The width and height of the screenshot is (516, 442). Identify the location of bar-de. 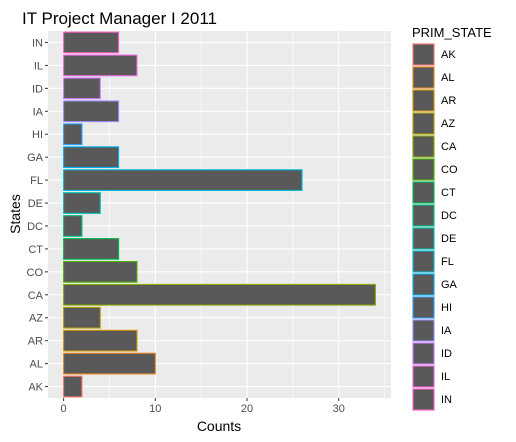
(82, 203).